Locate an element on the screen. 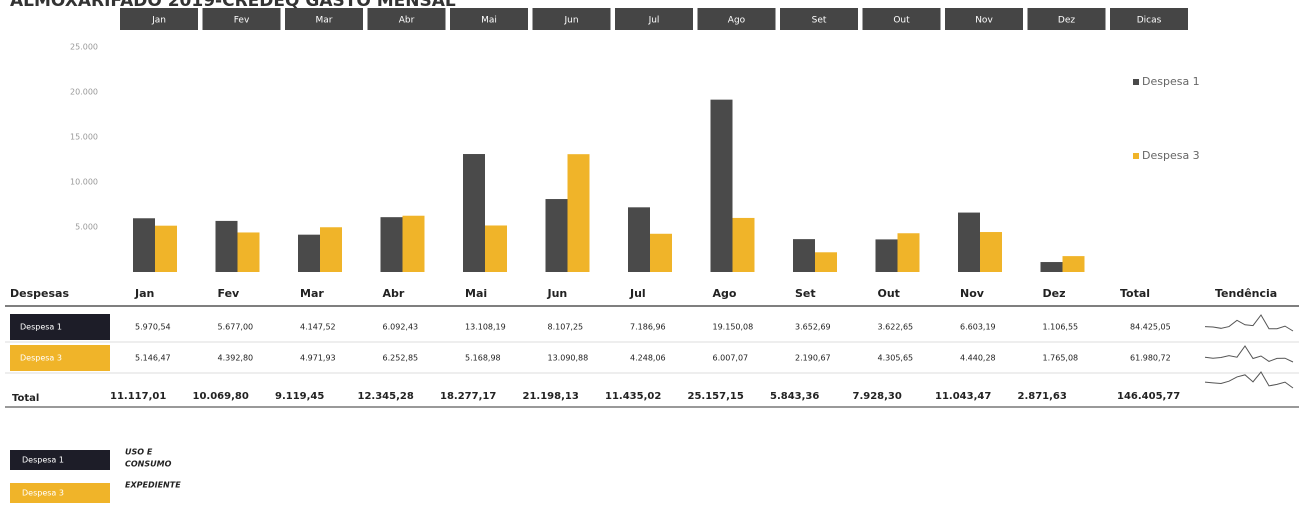  total-cell: 5.843,36 is located at coordinates (794, 396).